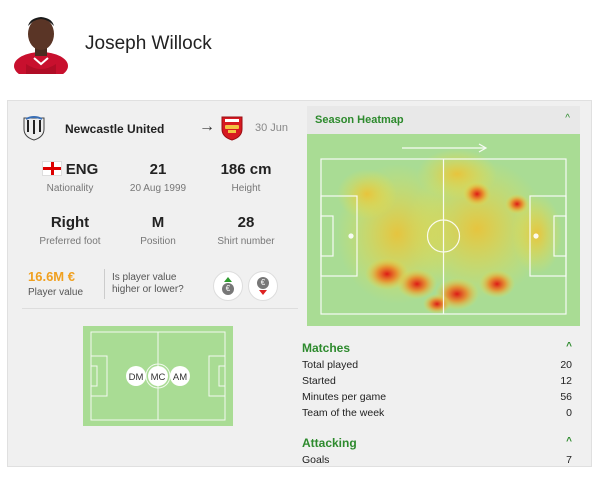  I want to click on position-marker-dm: DM, so click(136, 376).